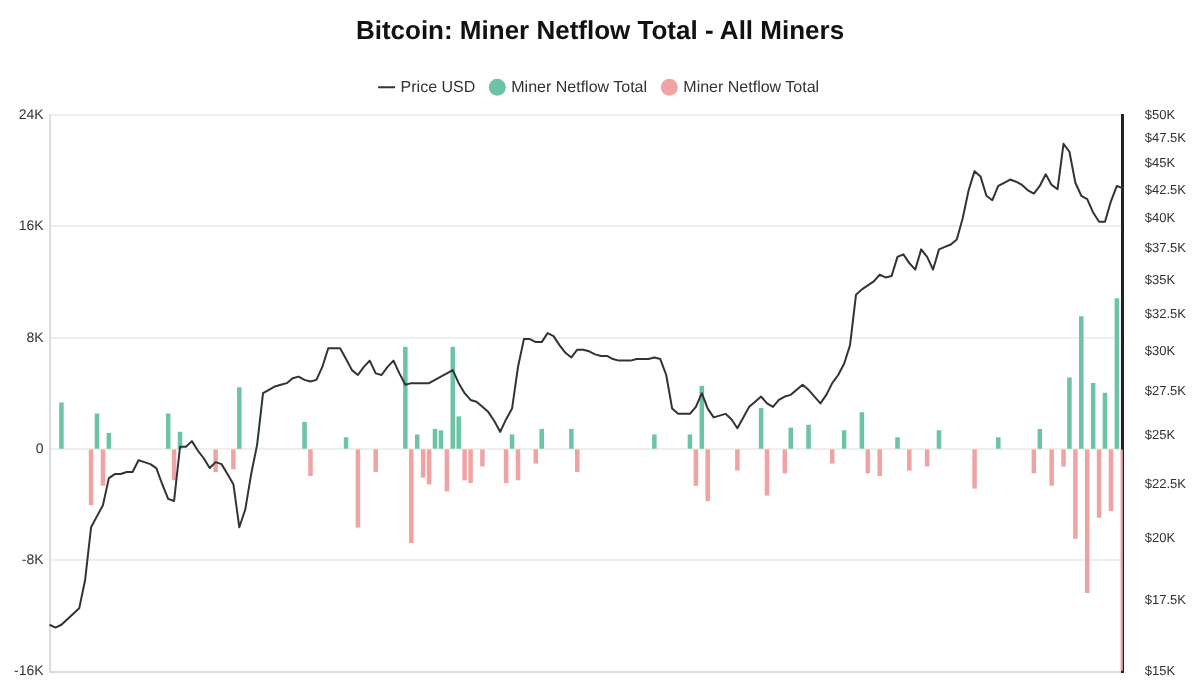  What do you see at coordinates (438, 86) in the screenshot?
I see `legend-label: Price USD` at bounding box center [438, 86].